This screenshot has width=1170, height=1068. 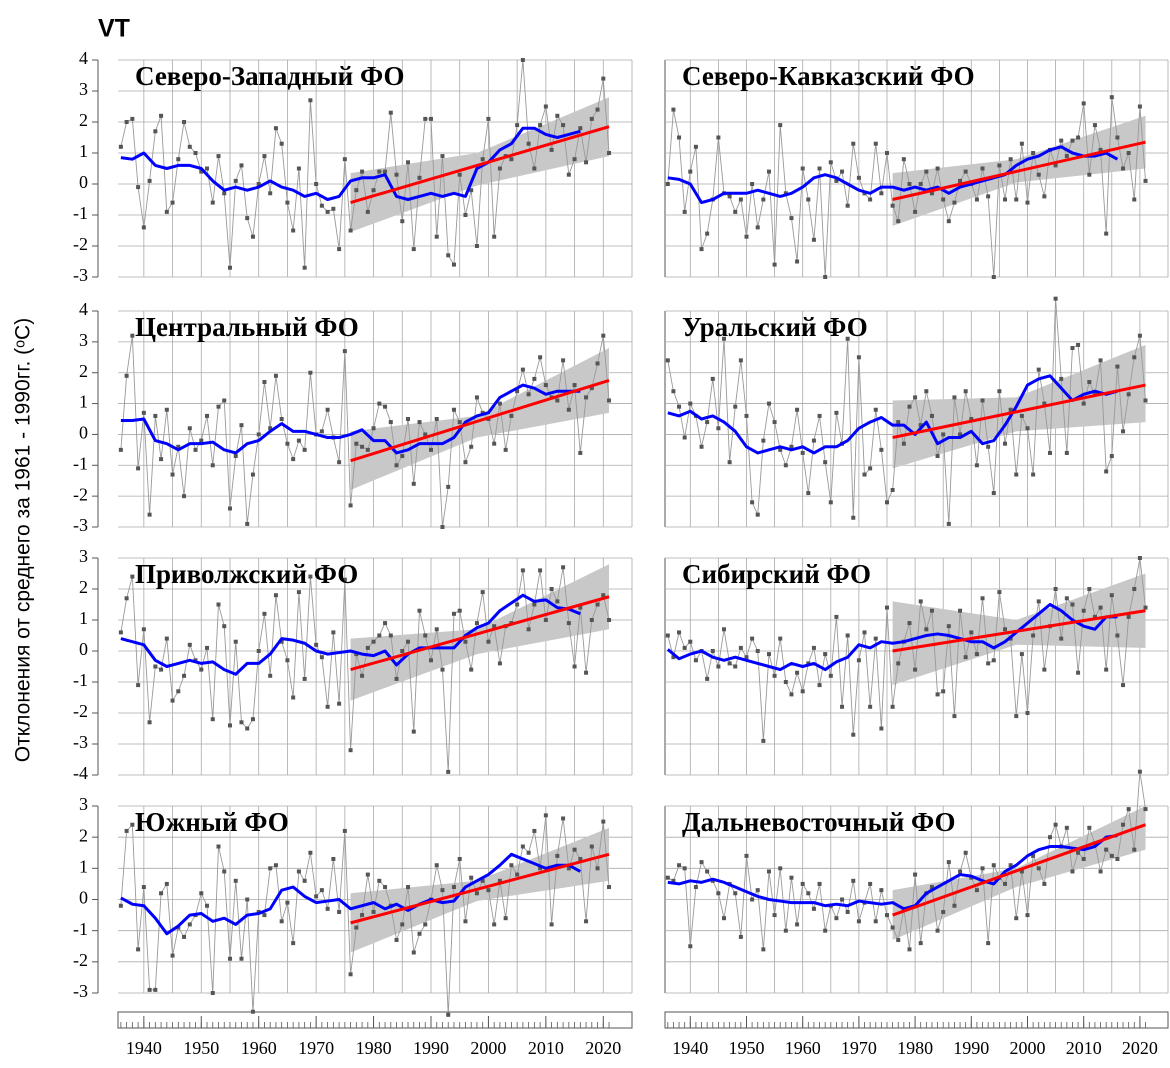 I want to click on moving-average, so click(x=892, y=872).